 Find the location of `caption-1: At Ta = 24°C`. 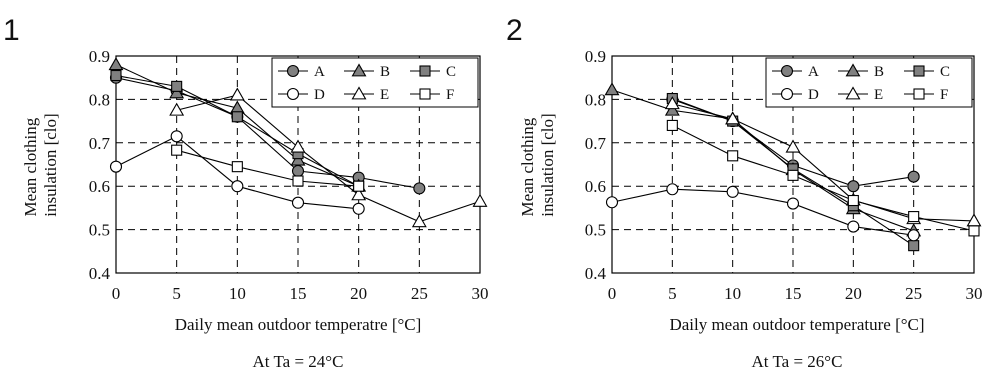

caption-1: At Ta = 24°C is located at coordinates (298, 361).